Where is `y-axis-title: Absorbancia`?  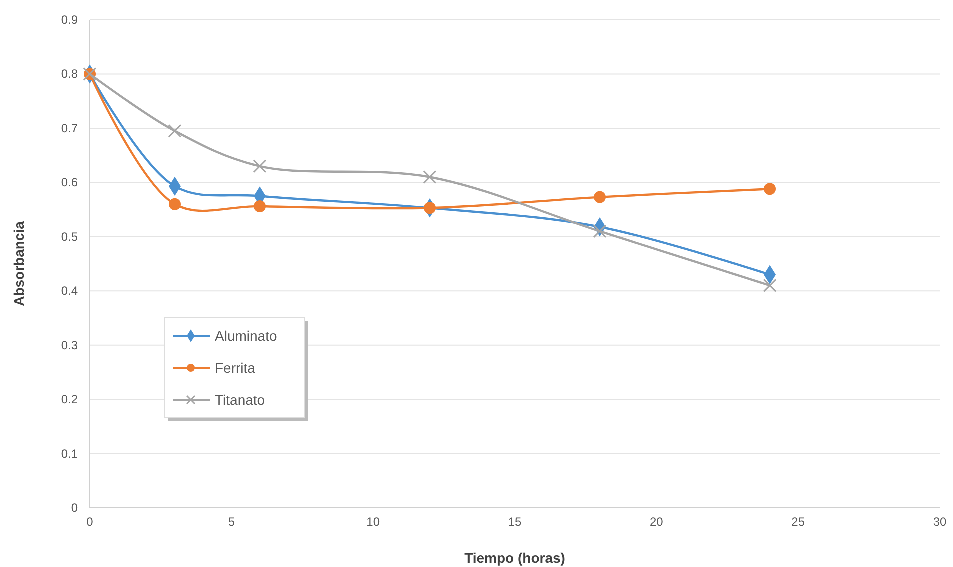 y-axis-title: Absorbancia is located at coordinates (19, 263).